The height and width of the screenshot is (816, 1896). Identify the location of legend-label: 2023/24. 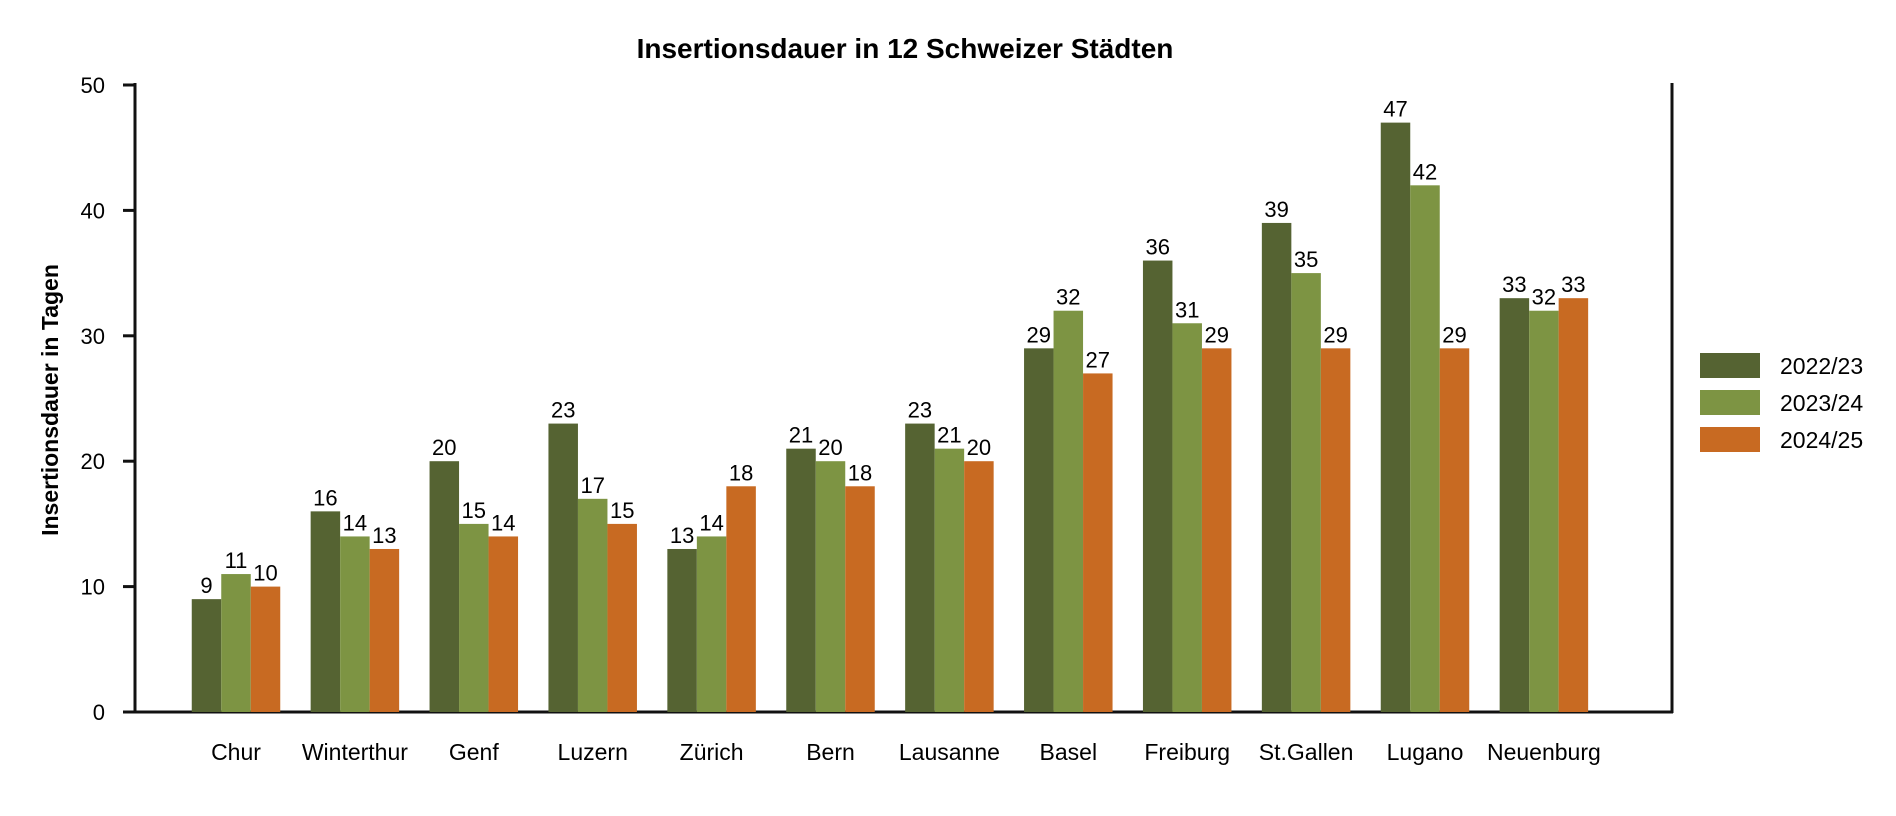
(1821, 403).